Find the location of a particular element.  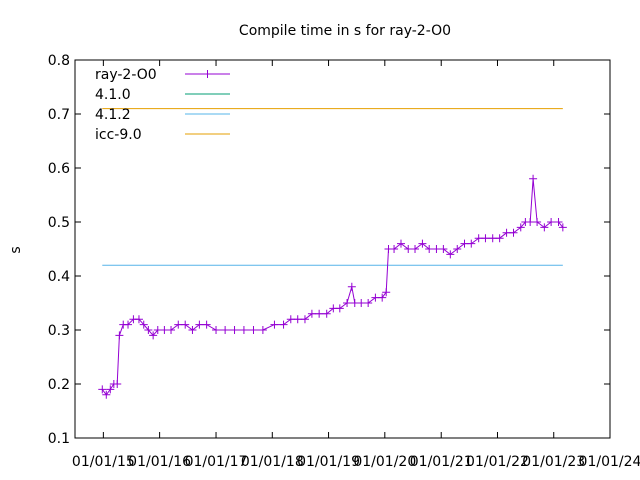

x-tick-label: 01/01/23 is located at coordinates (553, 462).